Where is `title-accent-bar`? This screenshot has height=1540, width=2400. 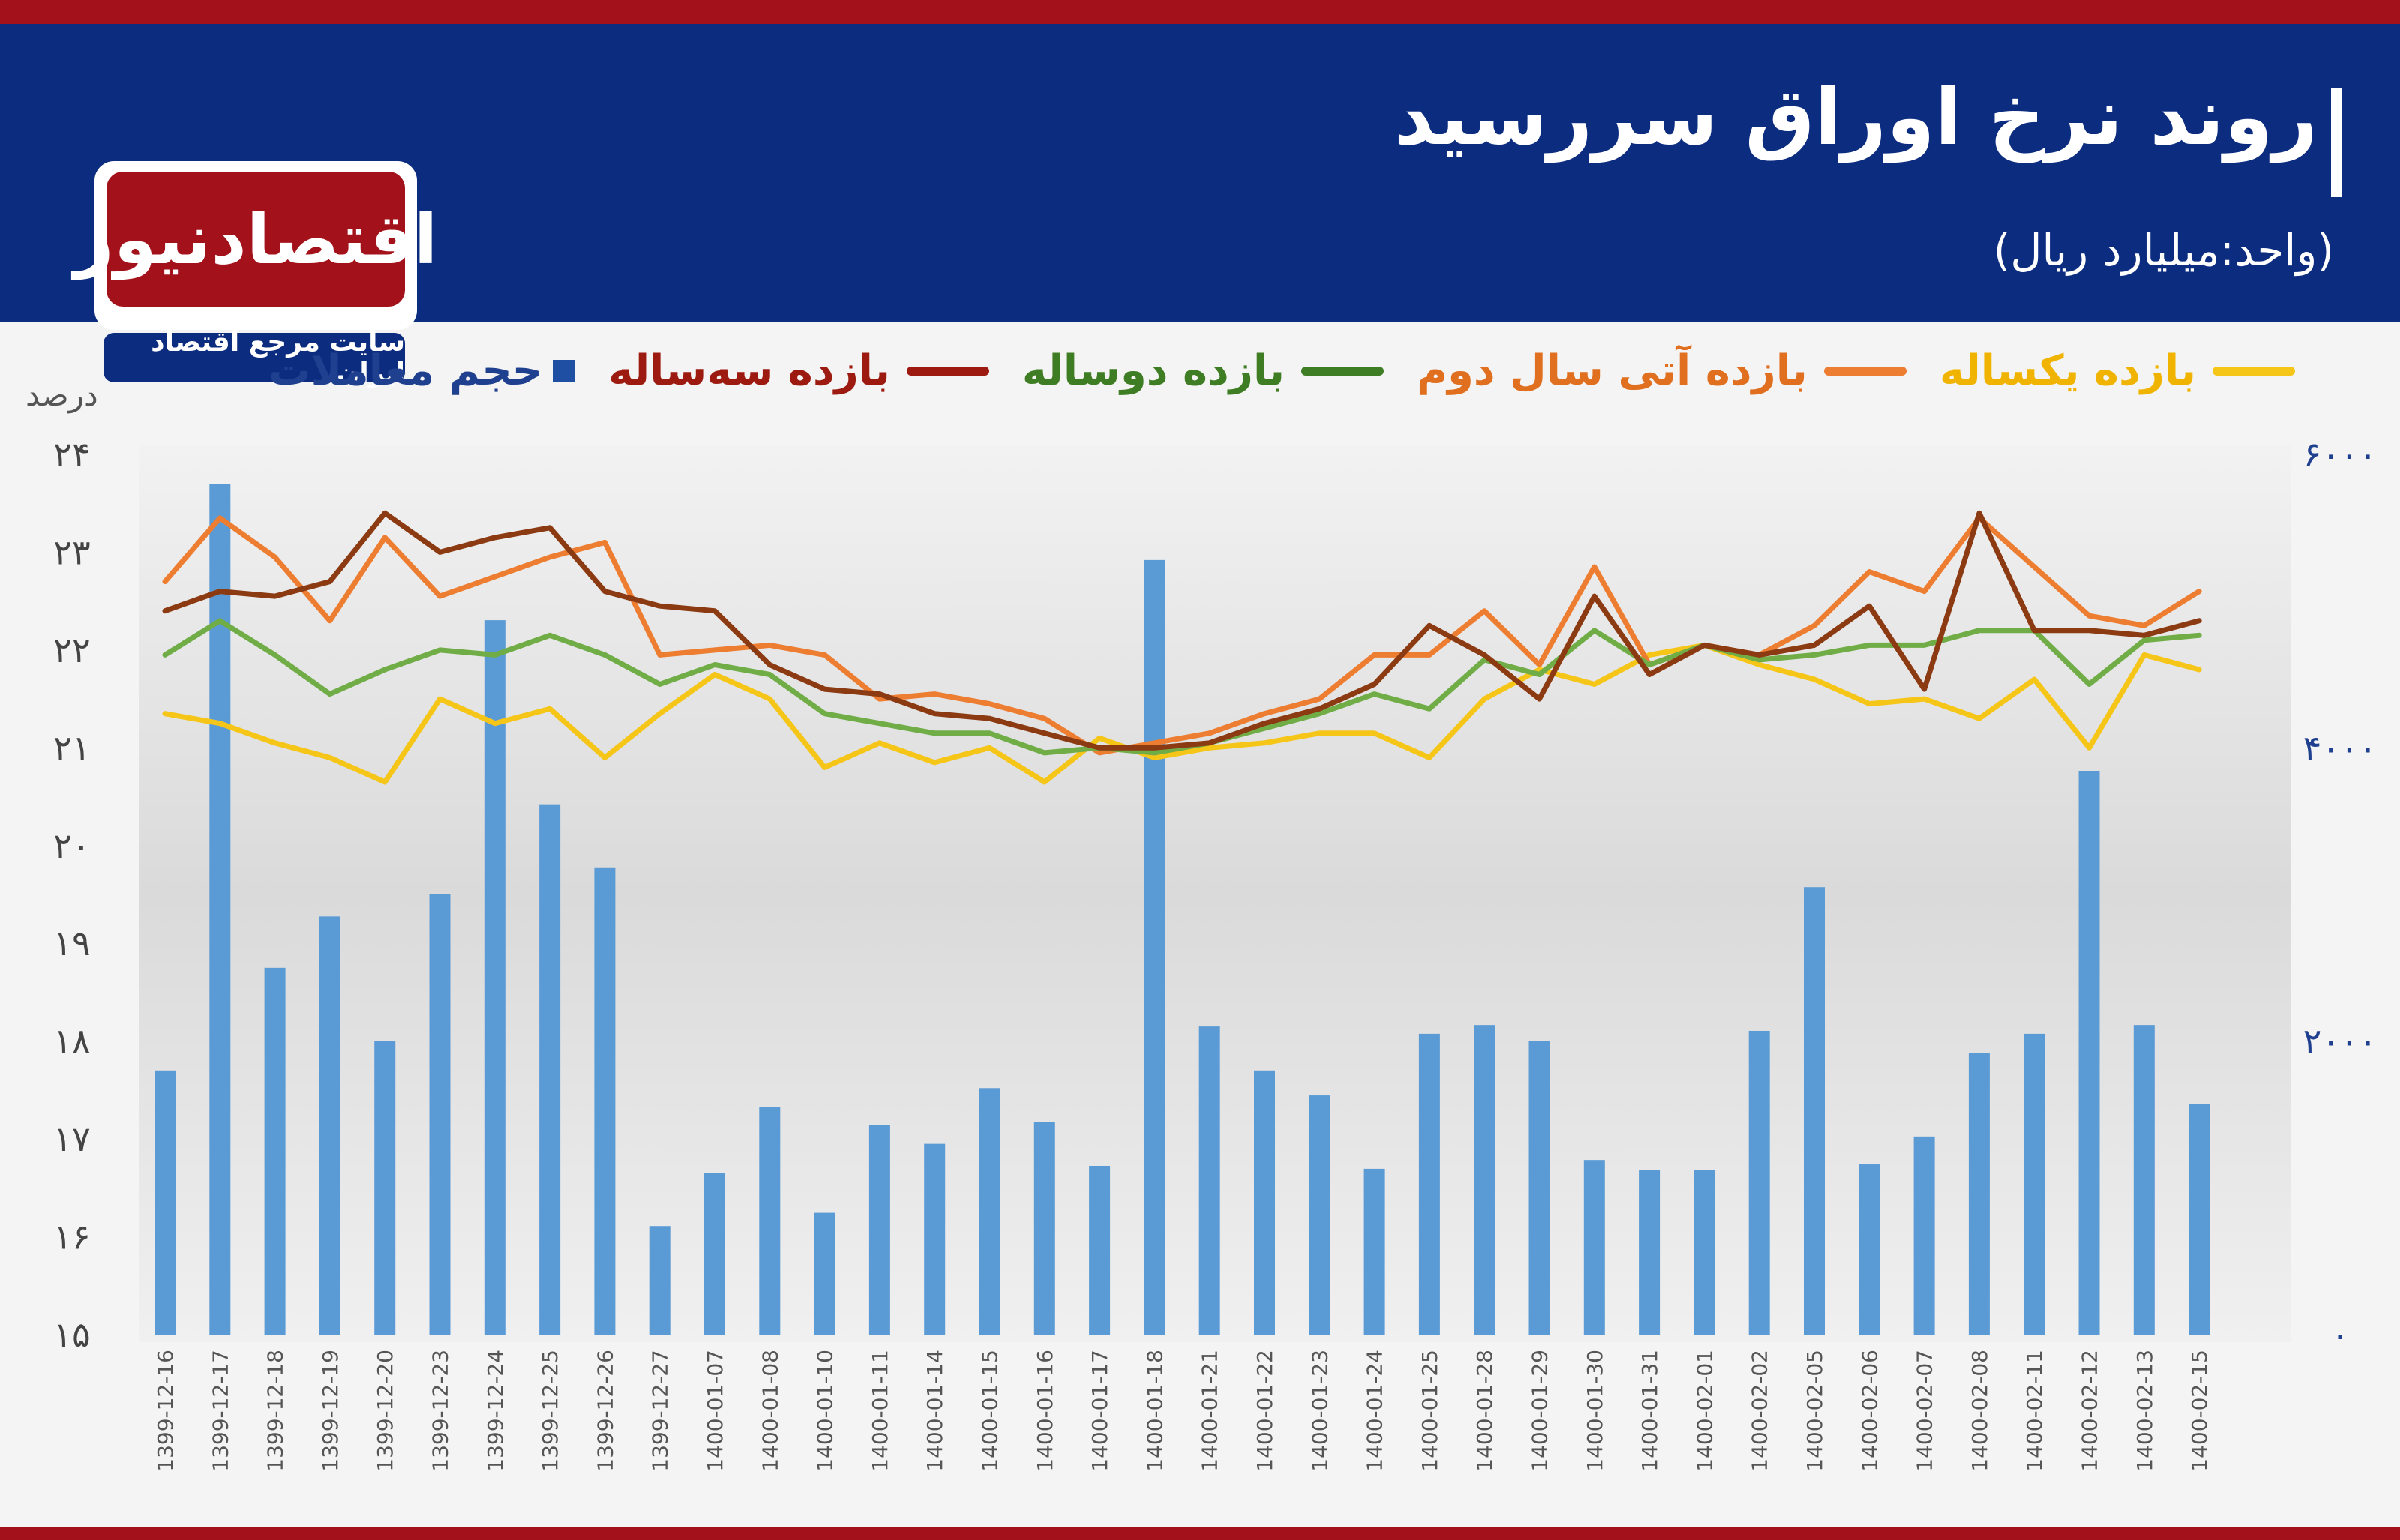
title-accent-bar is located at coordinates (2336, 142).